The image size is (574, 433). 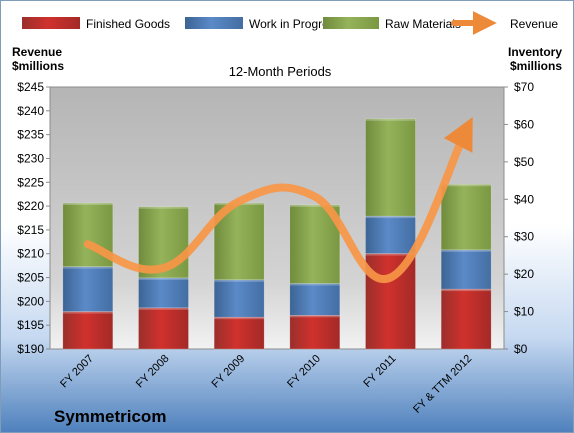 I want to click on legend-label-raw-materials: Raw Materials, so click(x=423, y=24).